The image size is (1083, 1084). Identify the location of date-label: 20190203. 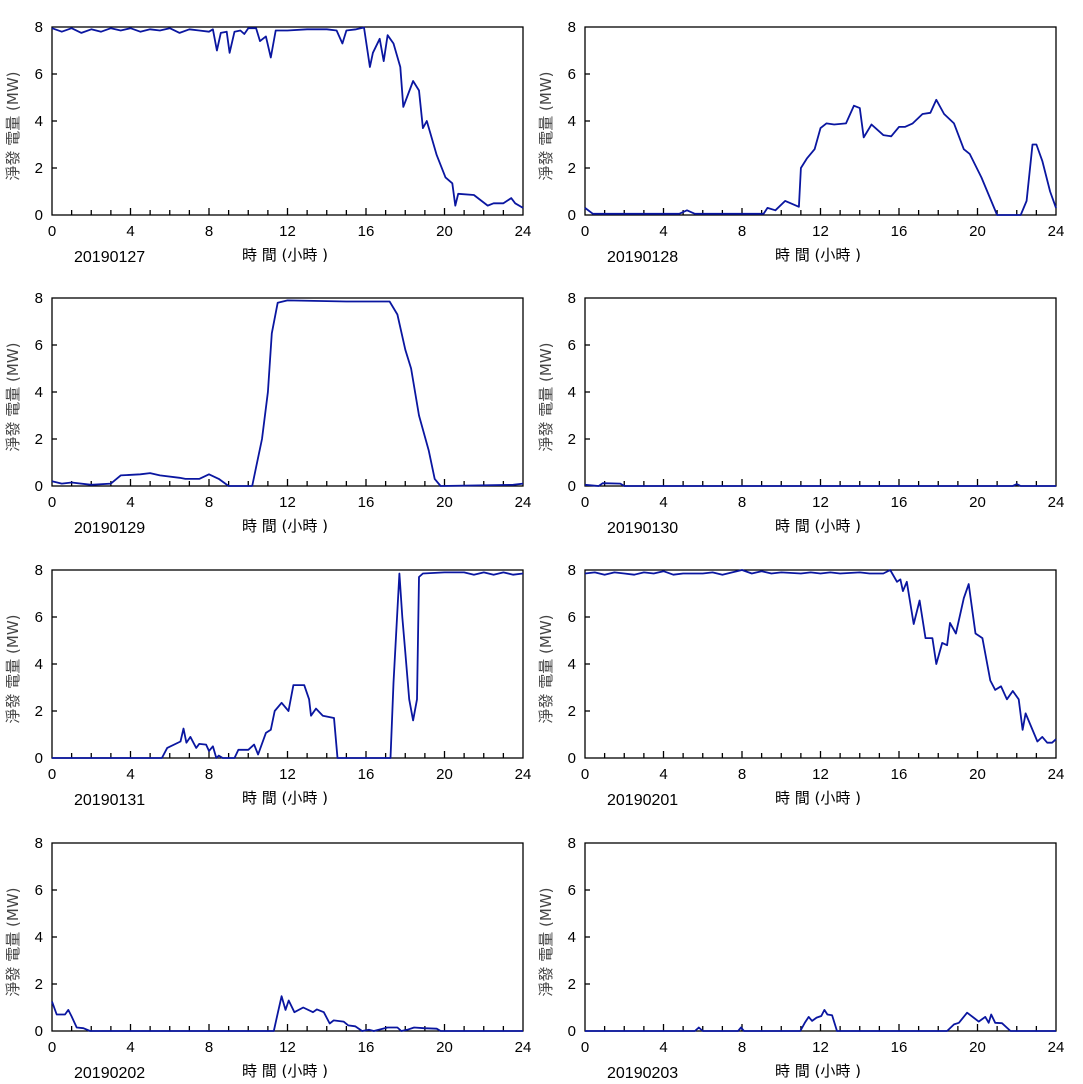
(642, 1073).